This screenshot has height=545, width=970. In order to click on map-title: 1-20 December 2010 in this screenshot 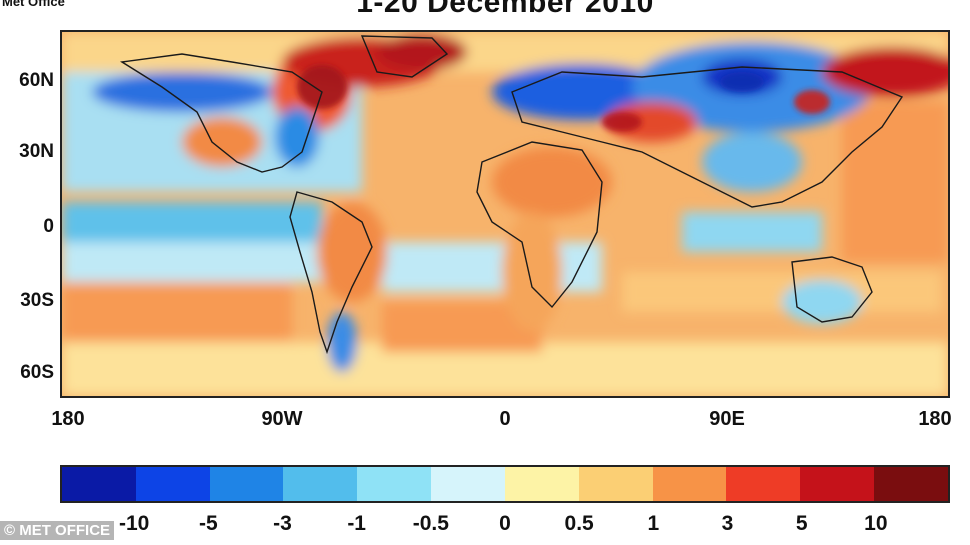, I will do `click(505, 9)`.